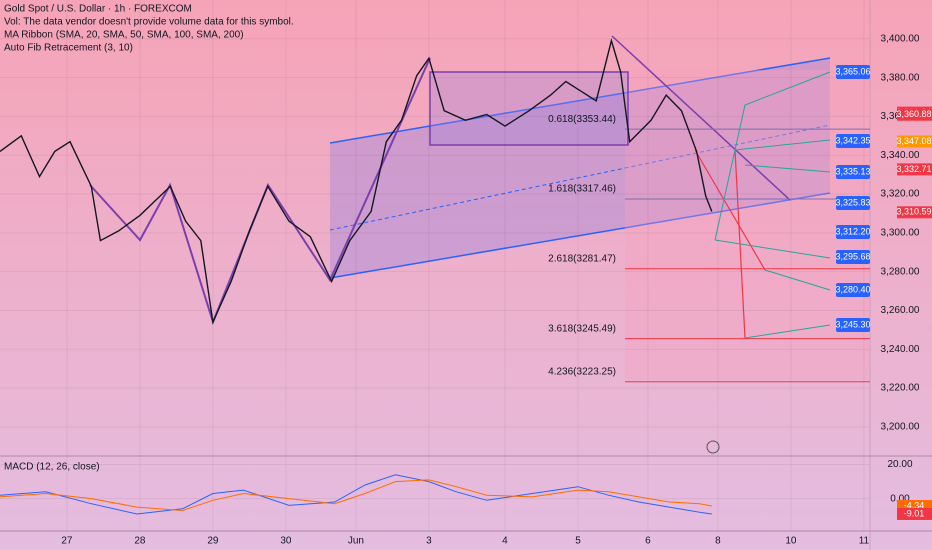  I want to click on y-tick-label: 3,400.00, so click(900, 38).